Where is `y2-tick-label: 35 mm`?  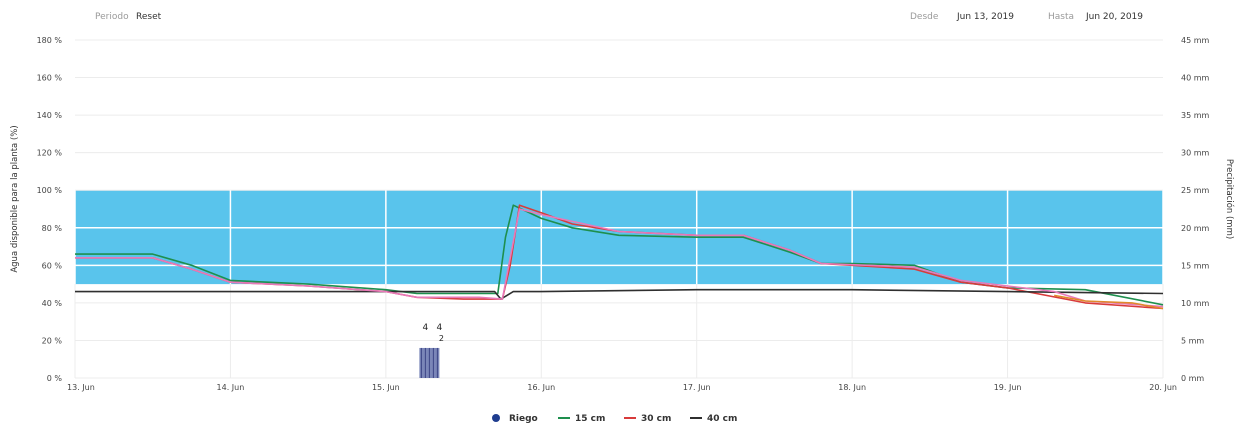 y2-tick-label: 35 mm is located at coordinates (1195, 115).